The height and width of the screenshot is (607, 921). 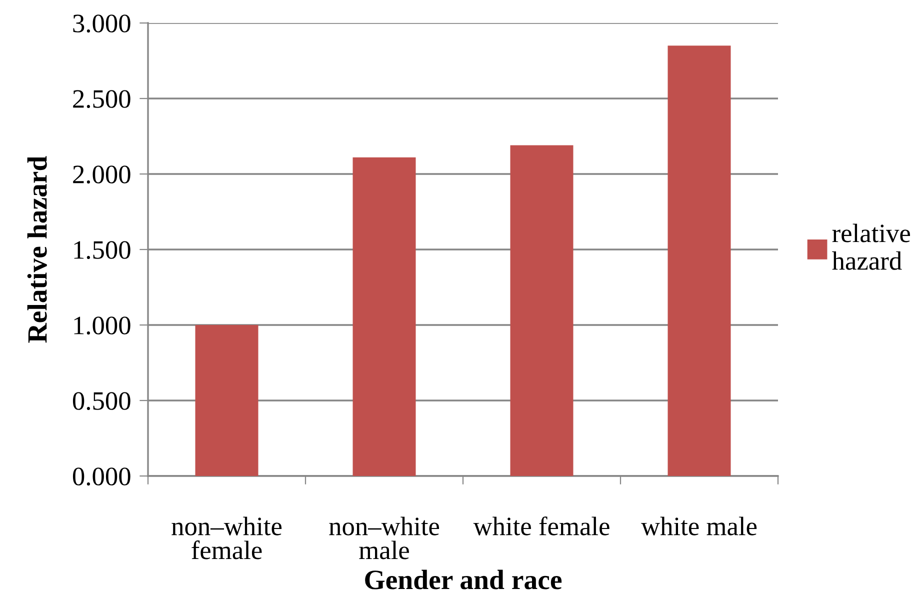 I want to click on y-tick-label: 0.500, so click(x=101, y=401).